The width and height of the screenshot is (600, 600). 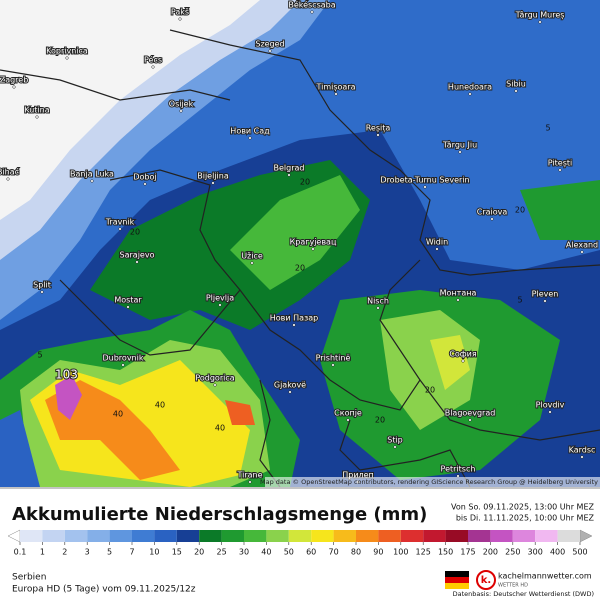 What do you see at coordinates (545, 294) in the screenshot?
I see `city-label: Pleven` at bounding box center [545, 294].